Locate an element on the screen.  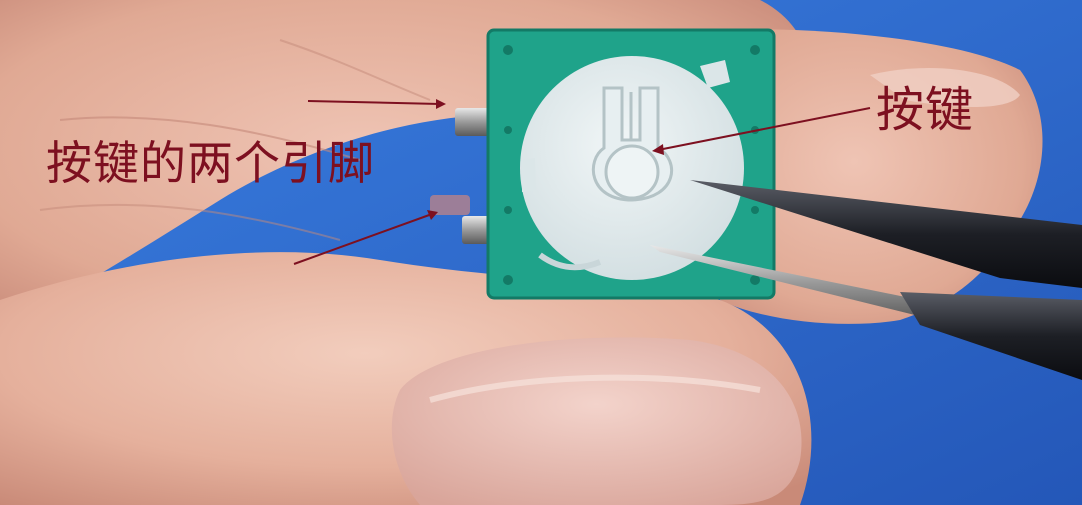
lower-tweezer is located at coordinates (991, 336).